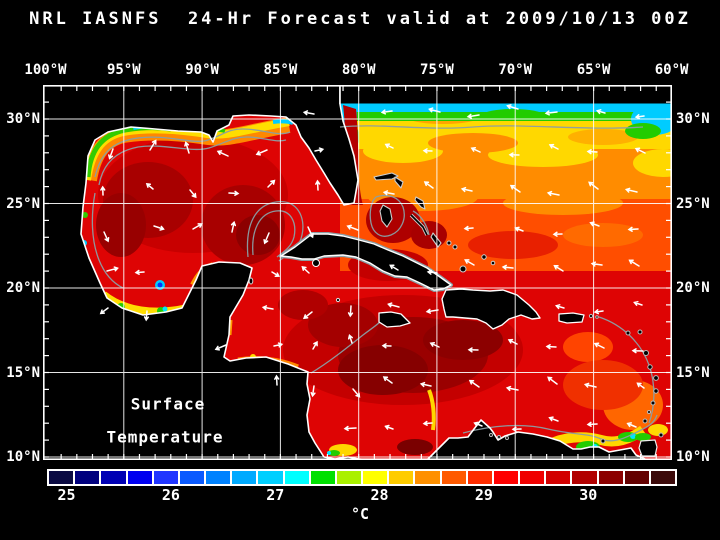 This screenshot has width=720, height=540. What do you see at coordinates (360, 514) in the screenshot?
I see `colorbar-unit-label: °C` at bounding box center [360, 514].